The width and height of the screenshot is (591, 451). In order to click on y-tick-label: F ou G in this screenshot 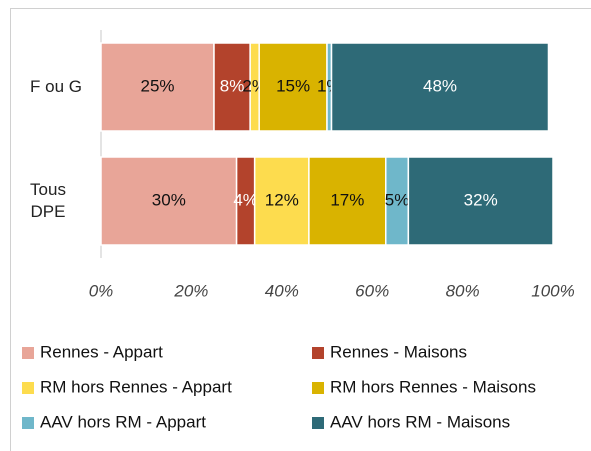, I will do `click(56, 86)`.